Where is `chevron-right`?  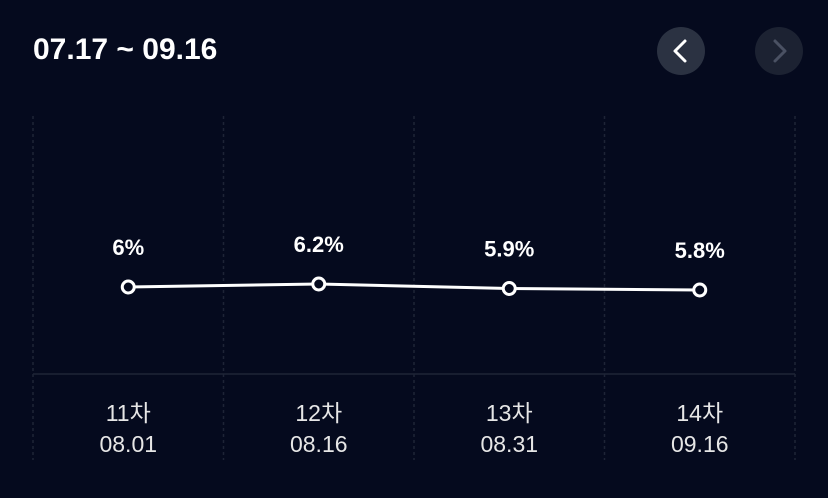
chevron-right is located at coordinates (780, 51).